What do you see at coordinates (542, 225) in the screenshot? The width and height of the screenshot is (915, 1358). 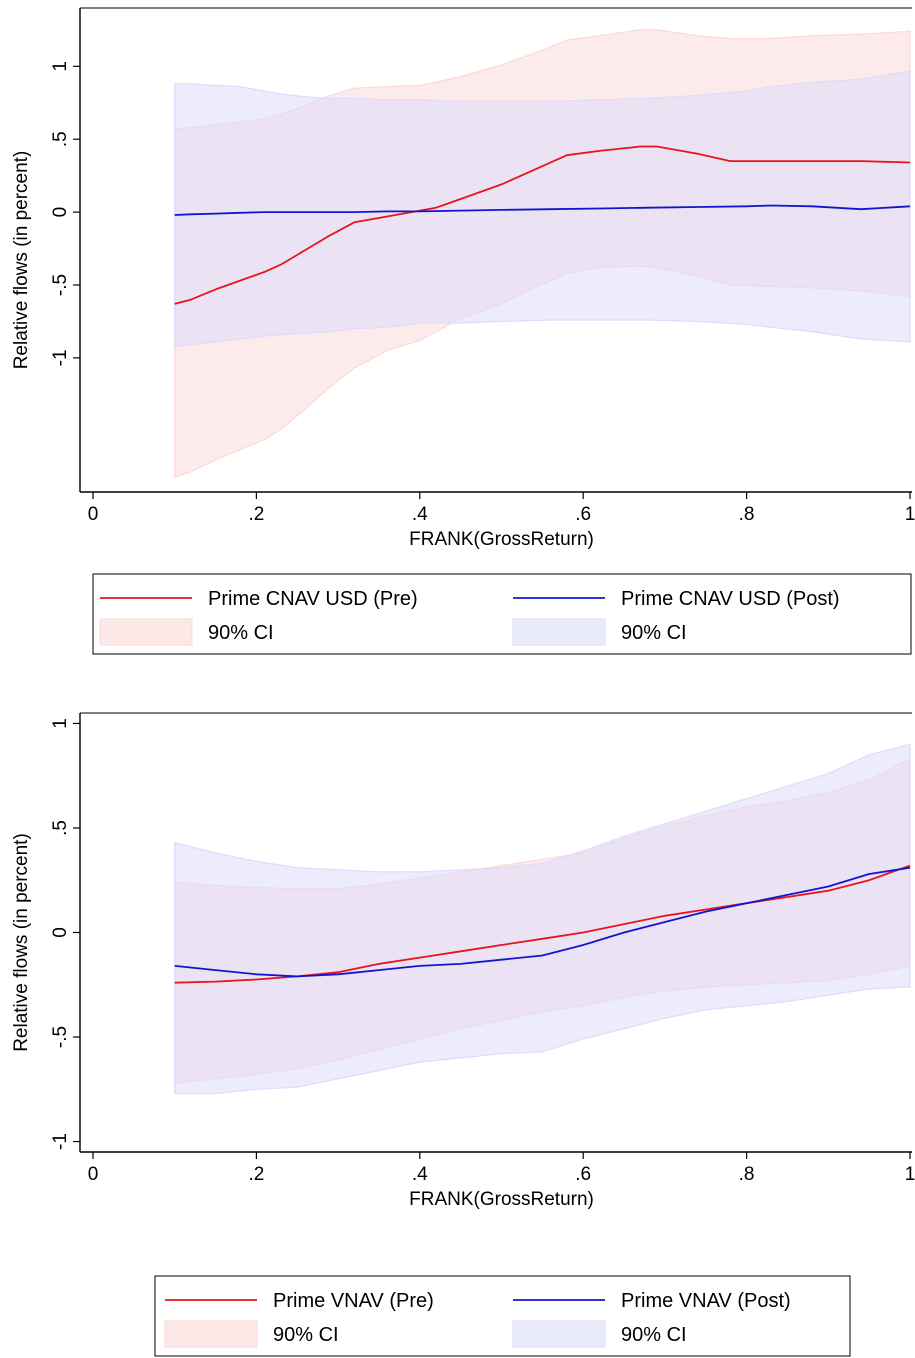 I see `series-line-pre` at bounding box center [542, 225].